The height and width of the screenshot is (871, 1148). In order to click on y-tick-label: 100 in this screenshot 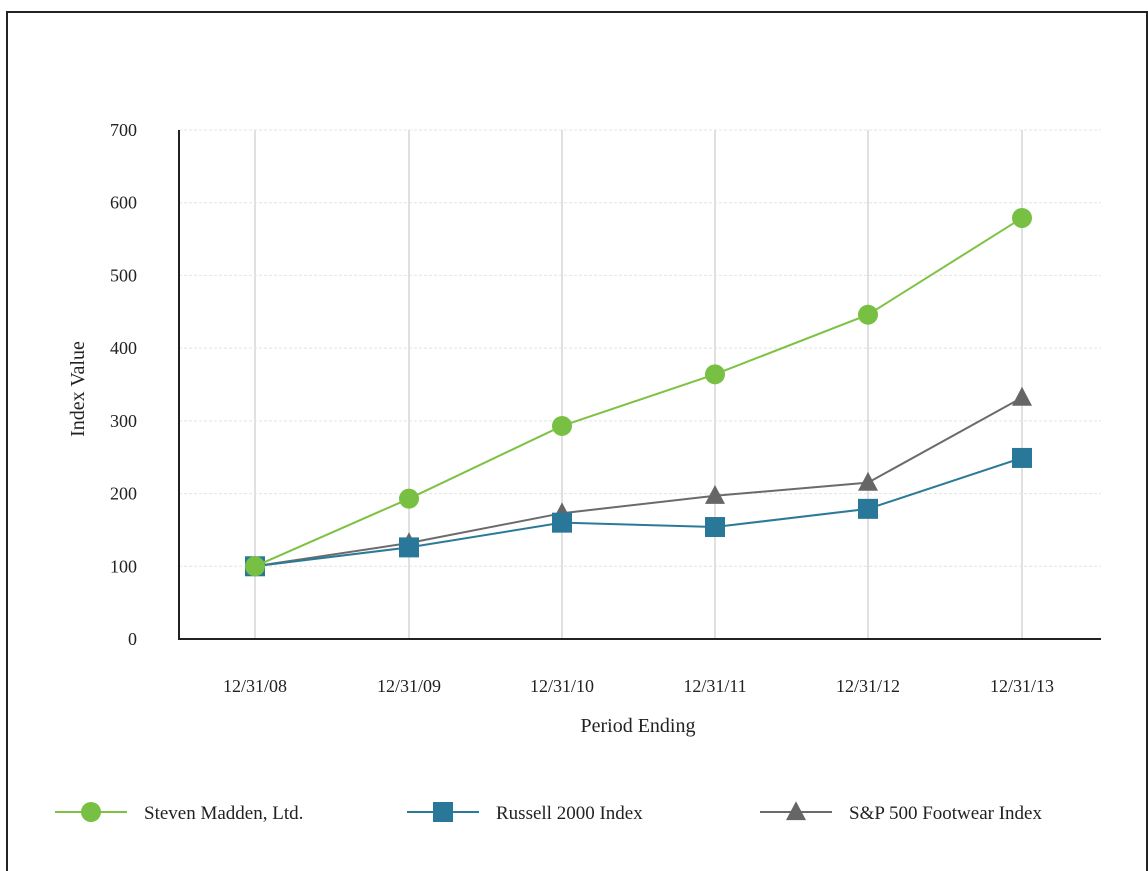, I will do `click(123, 566)`.